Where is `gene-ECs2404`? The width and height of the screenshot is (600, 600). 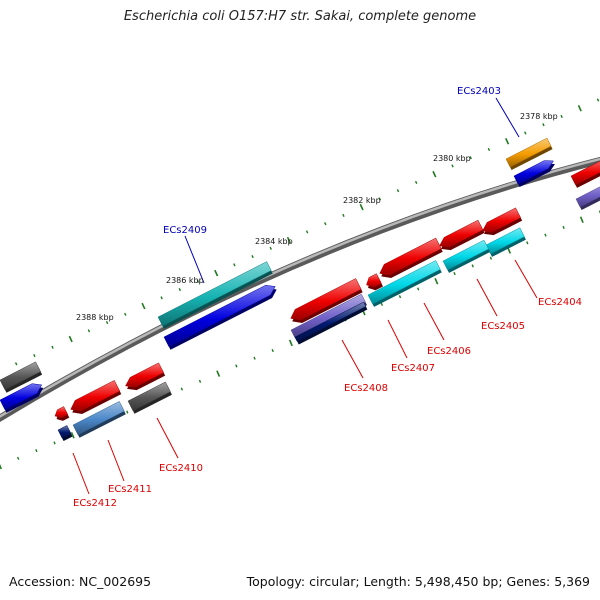 gene-ECs2404 is located at coordinates (501, 220).